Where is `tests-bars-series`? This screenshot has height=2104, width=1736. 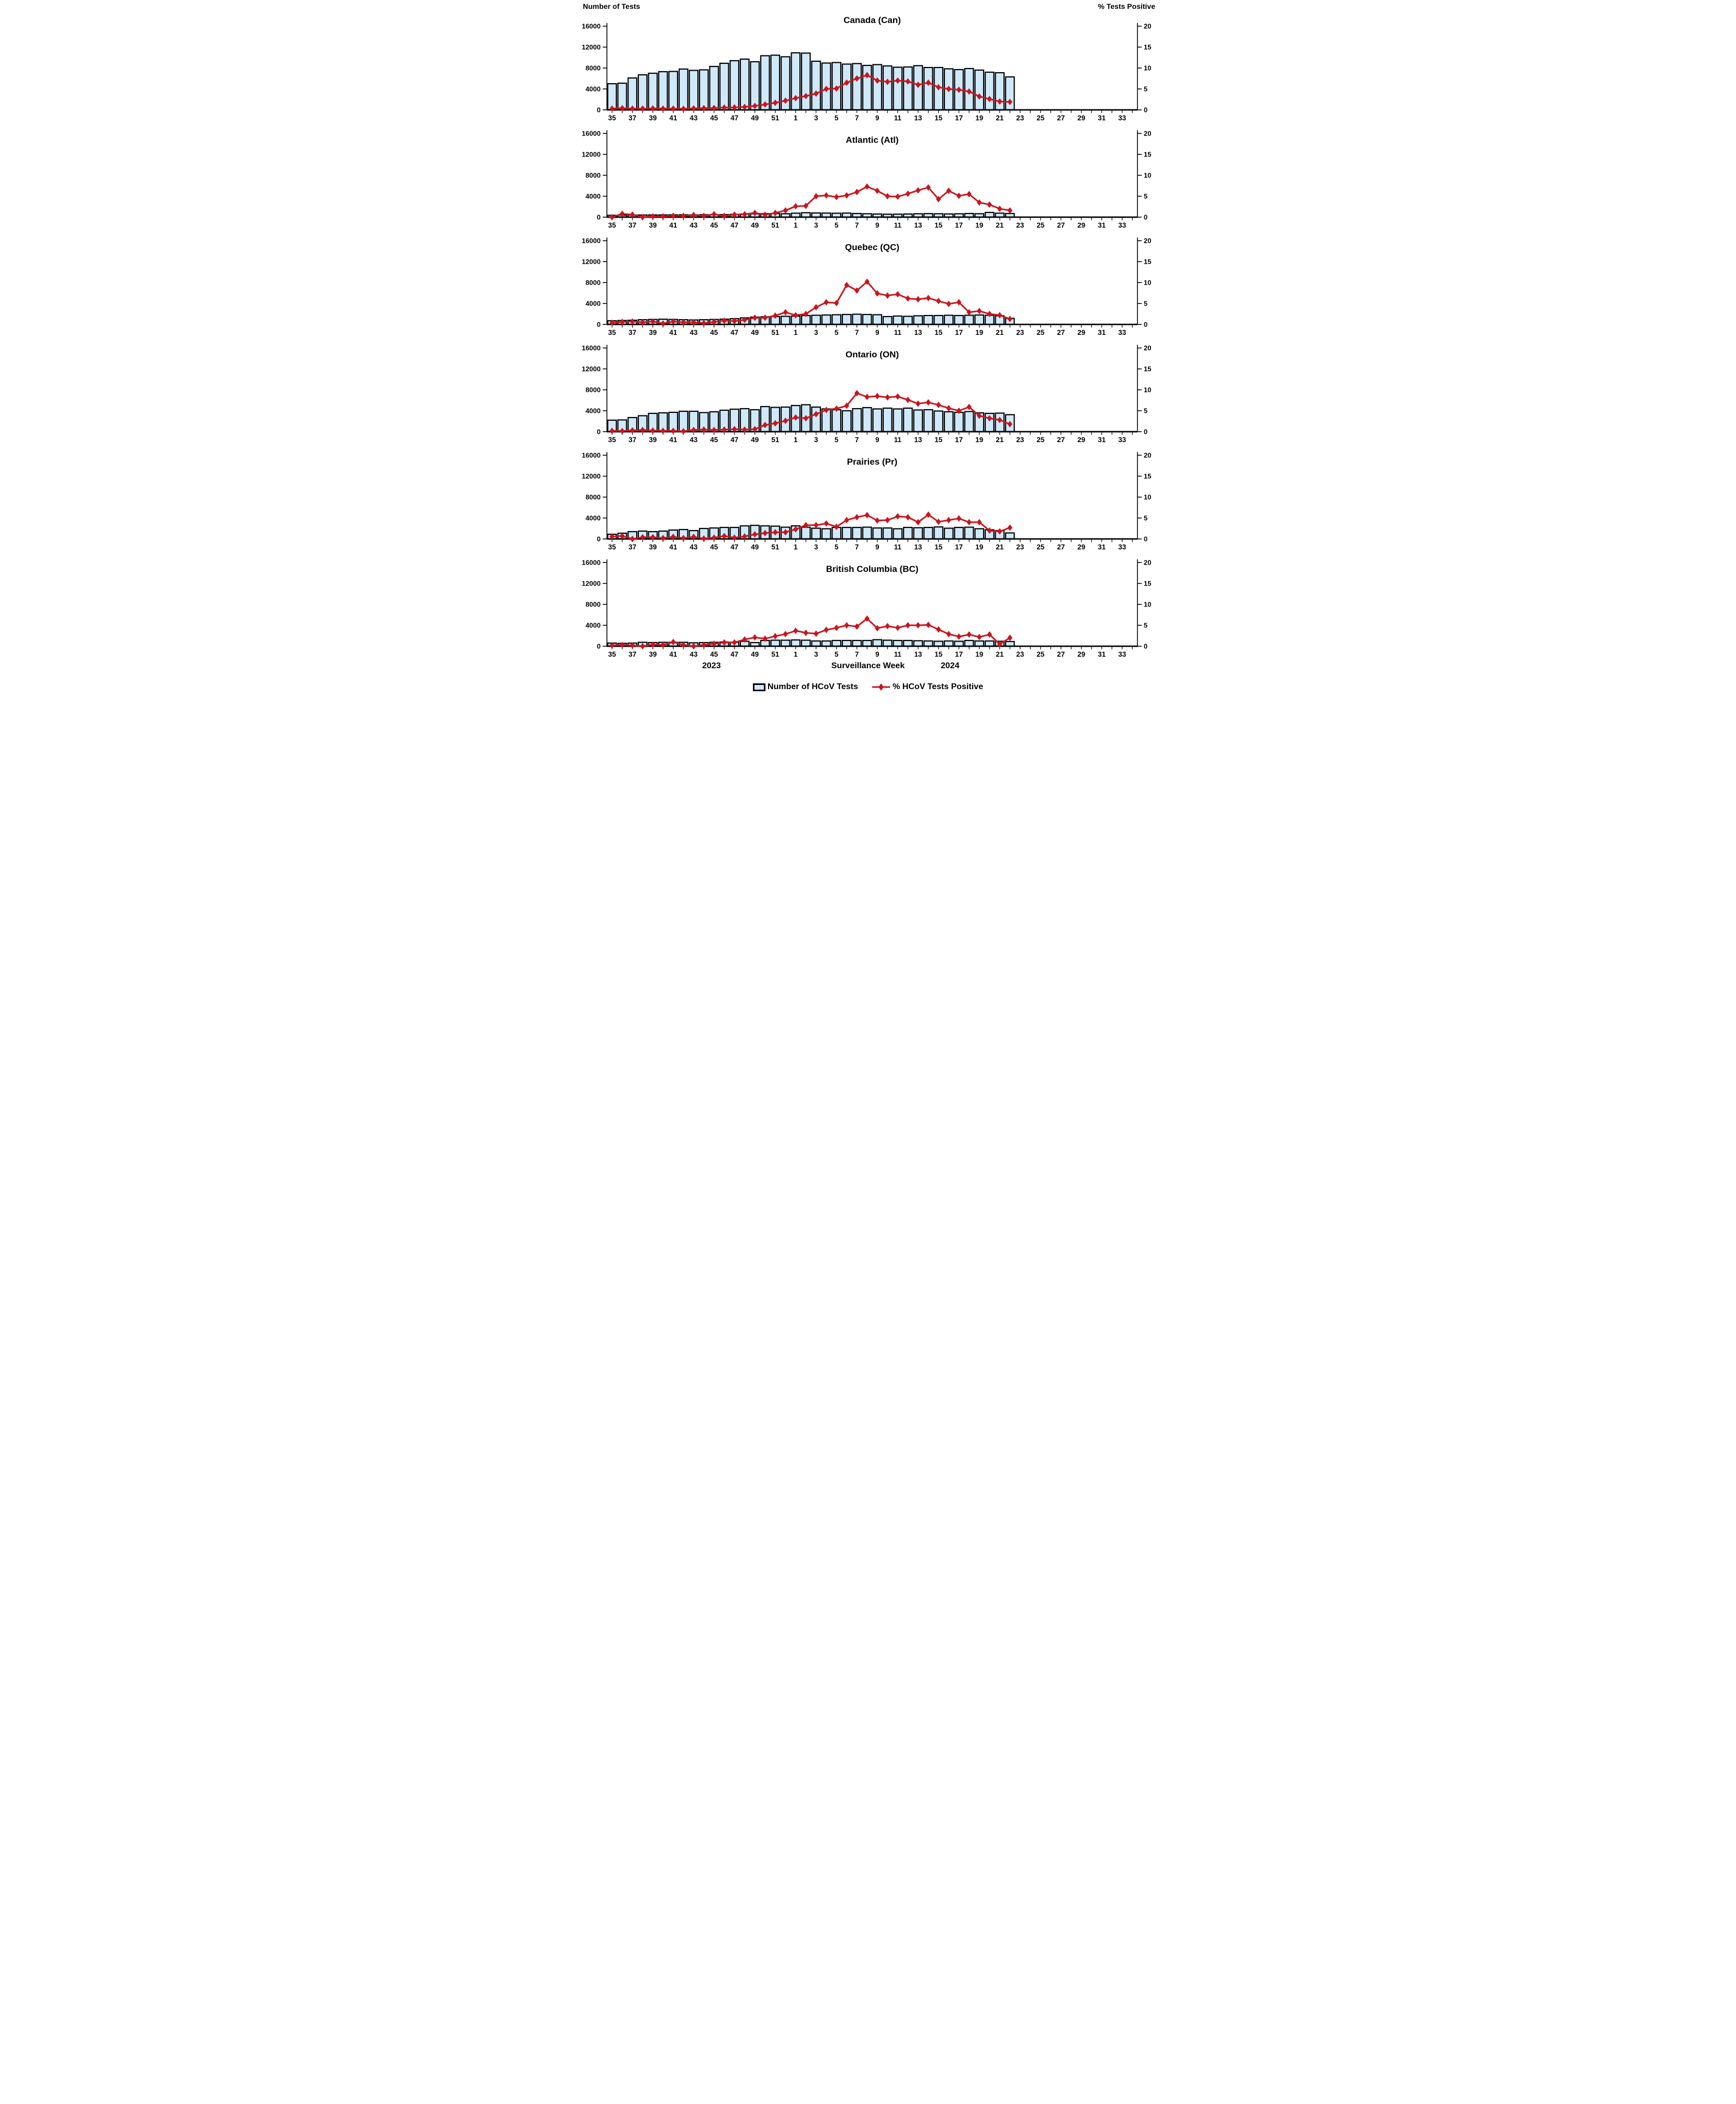
tests-bars-series is located at coordinates (811, 319).